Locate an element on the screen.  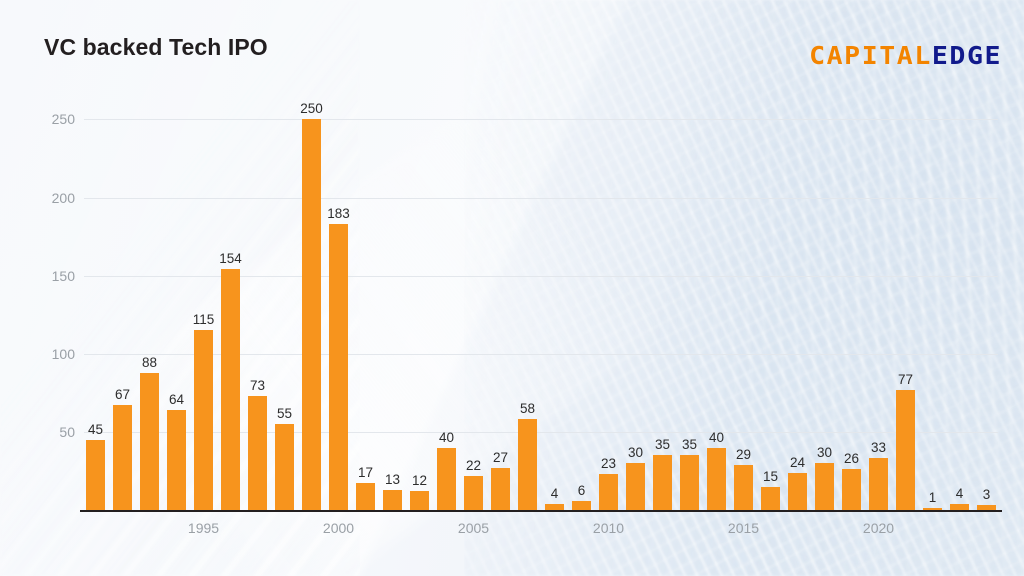
bar: 115 is located at coordinates (203, 411).